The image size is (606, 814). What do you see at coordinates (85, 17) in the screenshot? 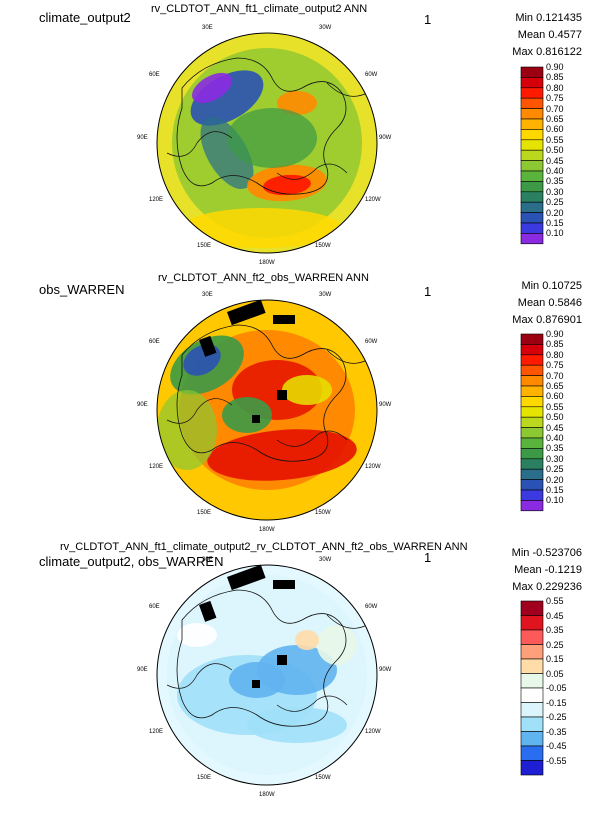
I see `case-label: climate_output2` at bounding box center [85, 17].